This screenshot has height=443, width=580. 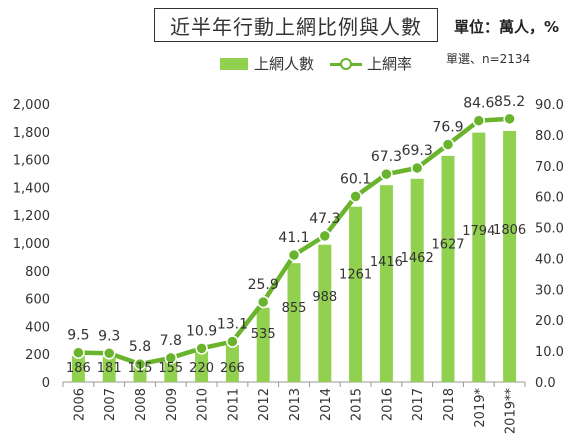 What do you see at coordinates (110, 404) in the screenshot?
I see `x-tick-label: 2007` at bounding box center [110, 404].